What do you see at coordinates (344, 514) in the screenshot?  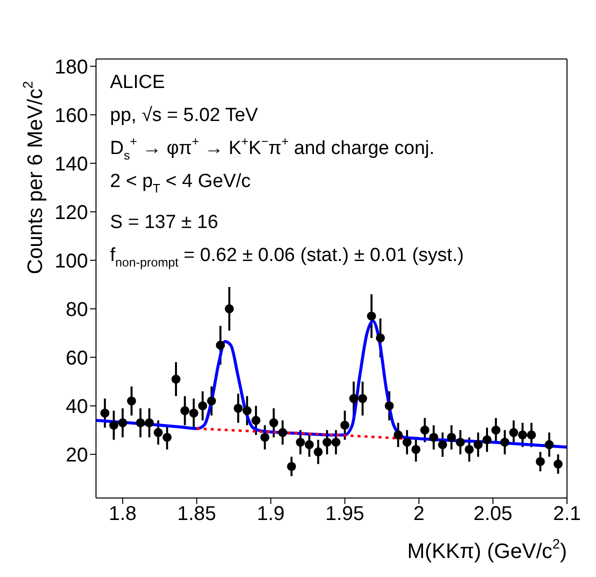 I see `x-tick-label: 1.95` at bounding box center [344, 514].